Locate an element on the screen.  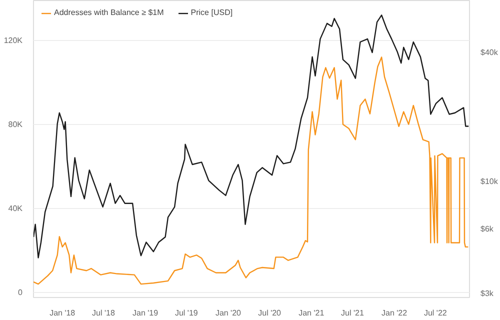
x-tick-label: Jan '22 is located at coordinates (395, 313).